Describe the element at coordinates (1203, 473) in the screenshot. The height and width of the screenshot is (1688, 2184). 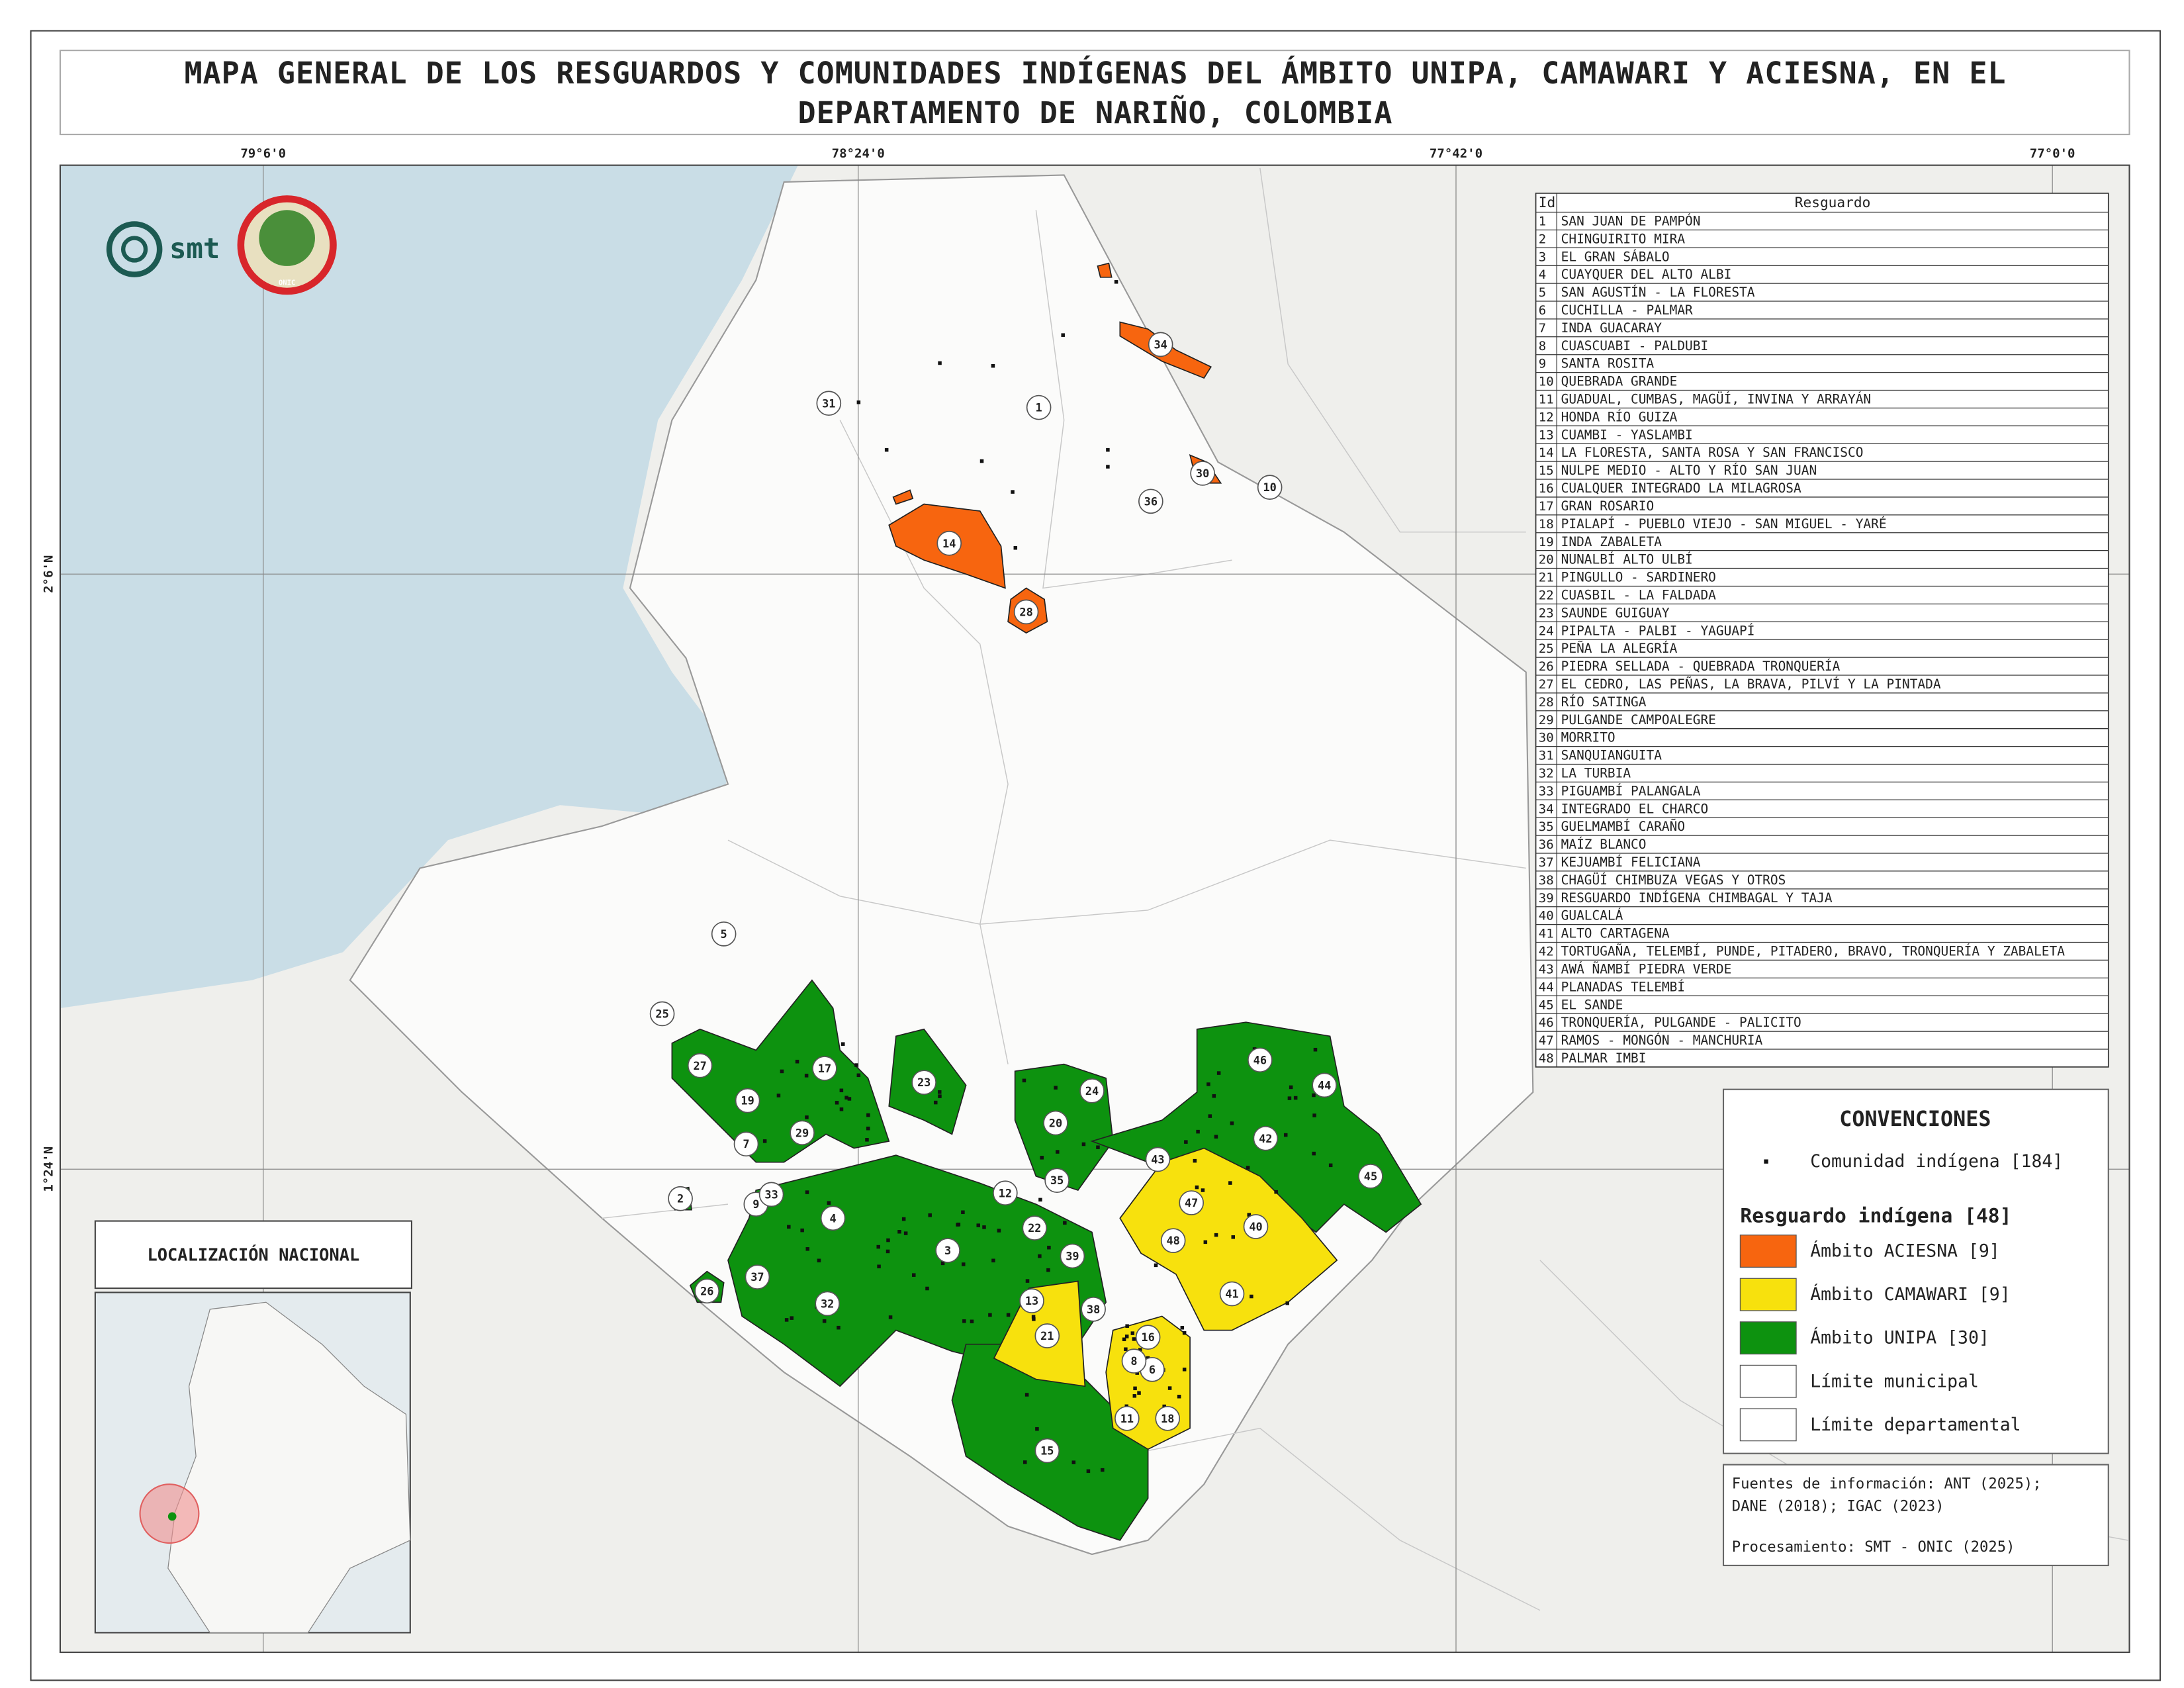
I see `resguardo-label: 30` at that location.